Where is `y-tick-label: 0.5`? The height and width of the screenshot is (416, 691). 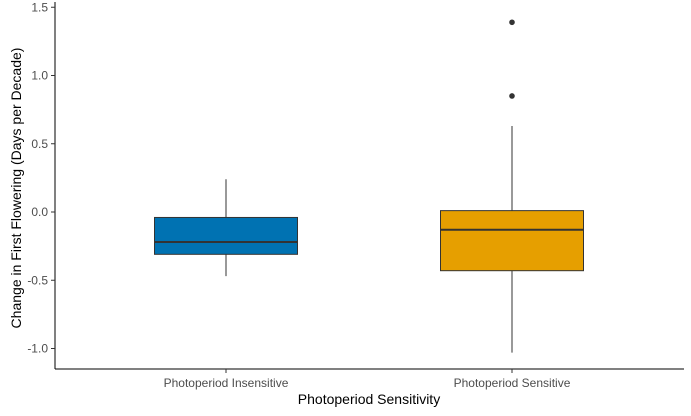 y-tick-label: 0.5 is located at coordinates (39, 144).